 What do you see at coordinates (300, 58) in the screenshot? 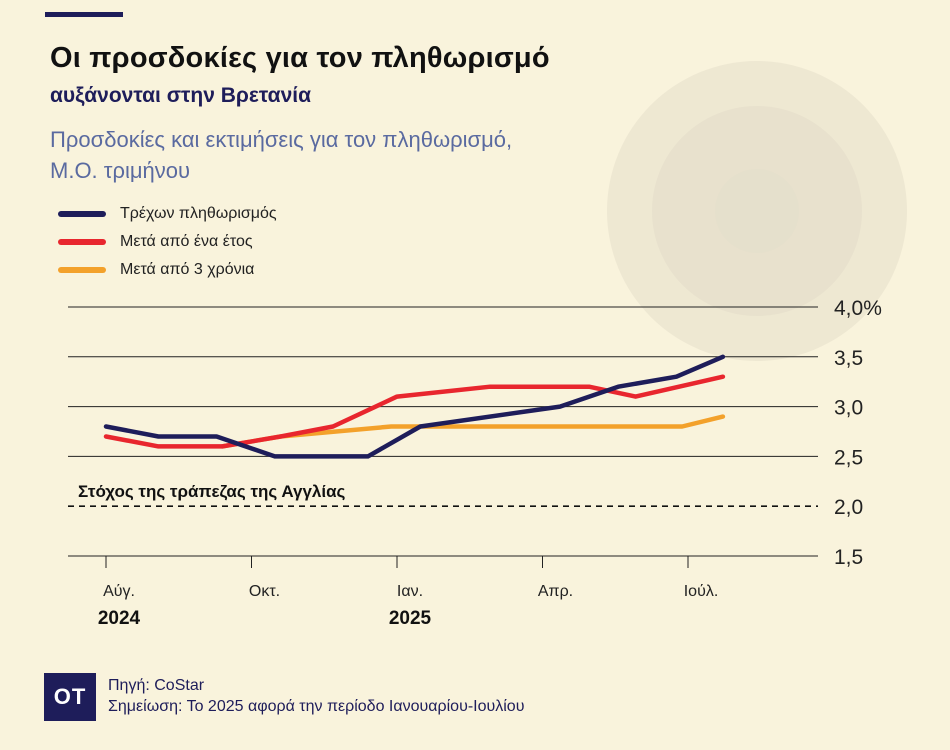
I see `chart-title: Οι προσδοκίες για τον πληθωρισμό` at bounding box center [300, 58].